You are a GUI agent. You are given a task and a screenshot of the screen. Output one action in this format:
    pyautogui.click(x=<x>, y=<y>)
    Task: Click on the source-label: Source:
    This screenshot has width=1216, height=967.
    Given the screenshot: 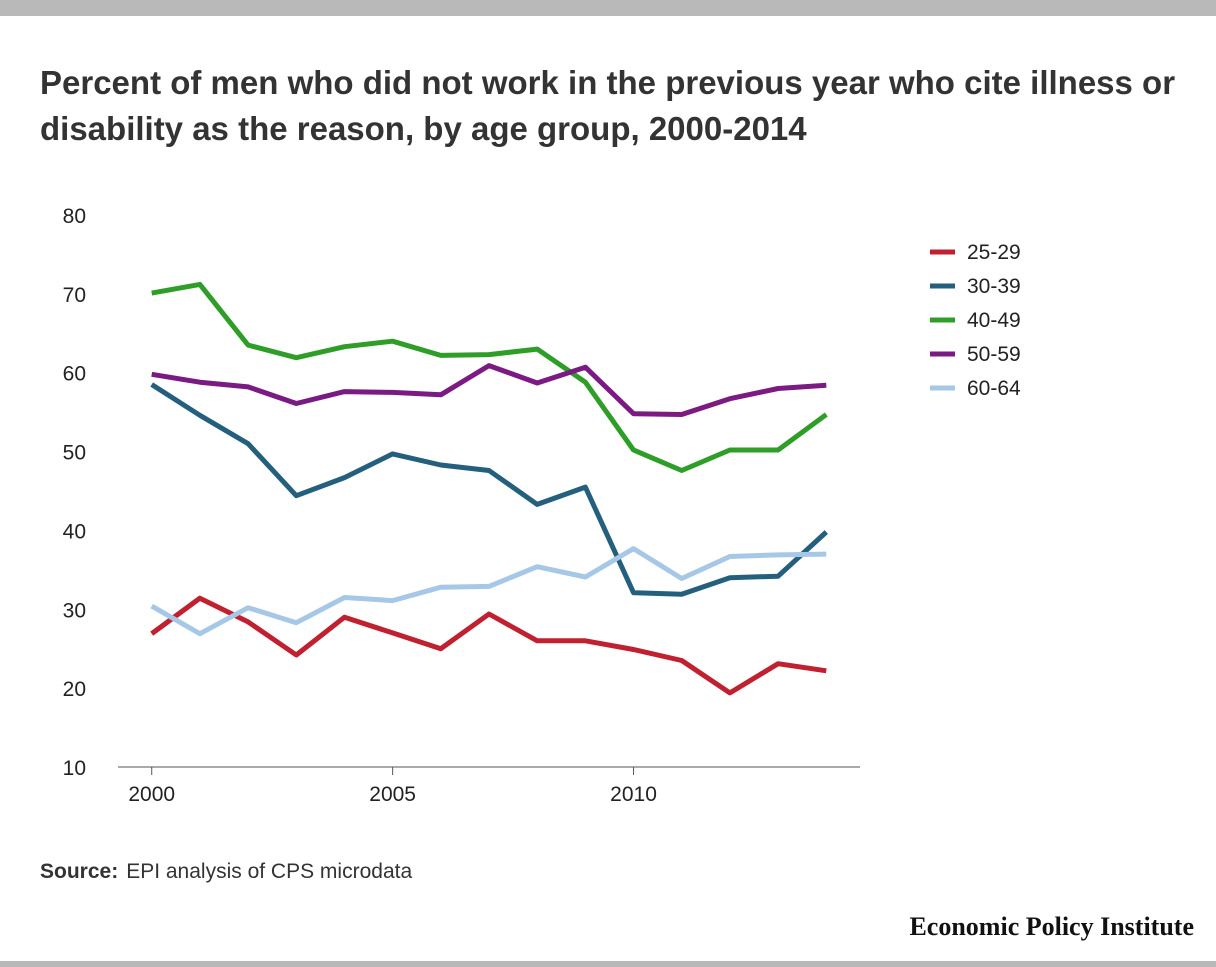 What is the action you would take?
    pyautogui.click(x=79, y=871)
    